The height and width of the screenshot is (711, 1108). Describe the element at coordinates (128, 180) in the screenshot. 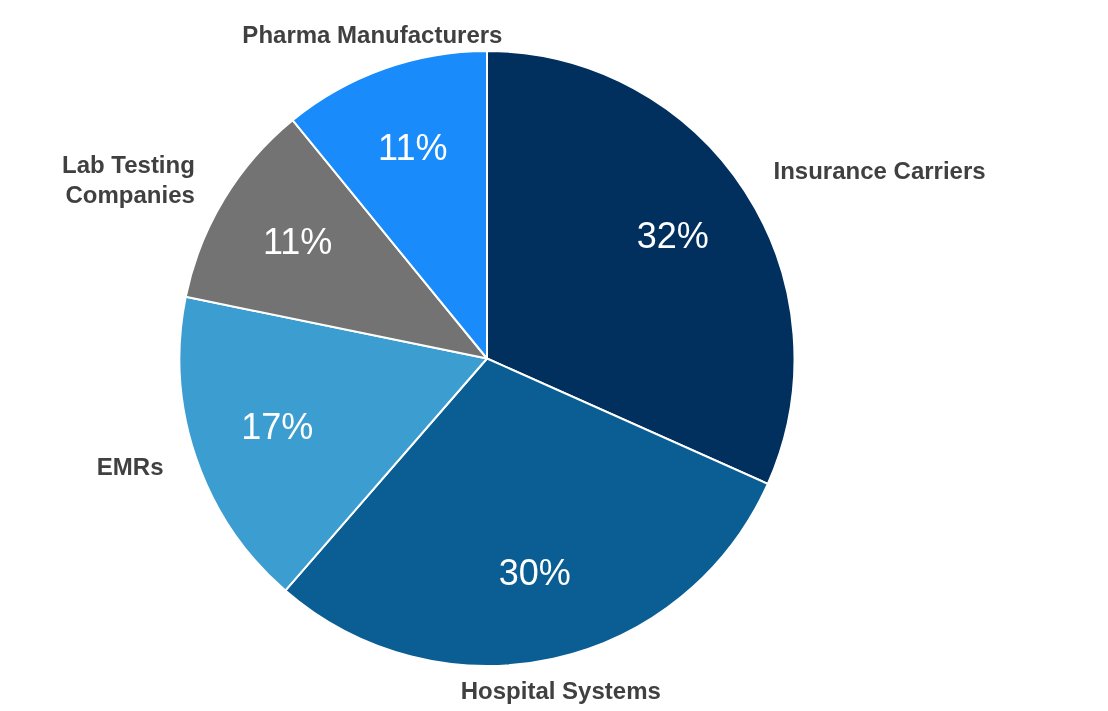

I see `slice-label: Lab Testing Companies` at that location.